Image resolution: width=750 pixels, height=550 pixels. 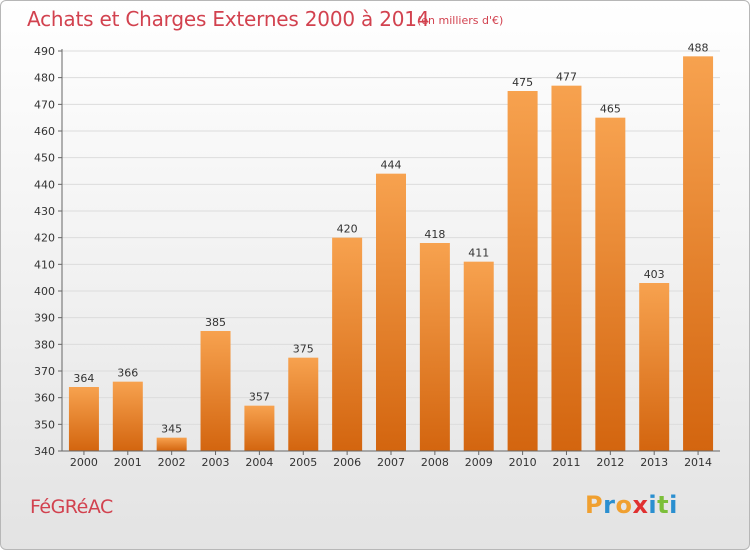 What do you see at coordinates (215, 322) in the screenshot?
I see `value-label: 385` at bounding box center [215, 322].